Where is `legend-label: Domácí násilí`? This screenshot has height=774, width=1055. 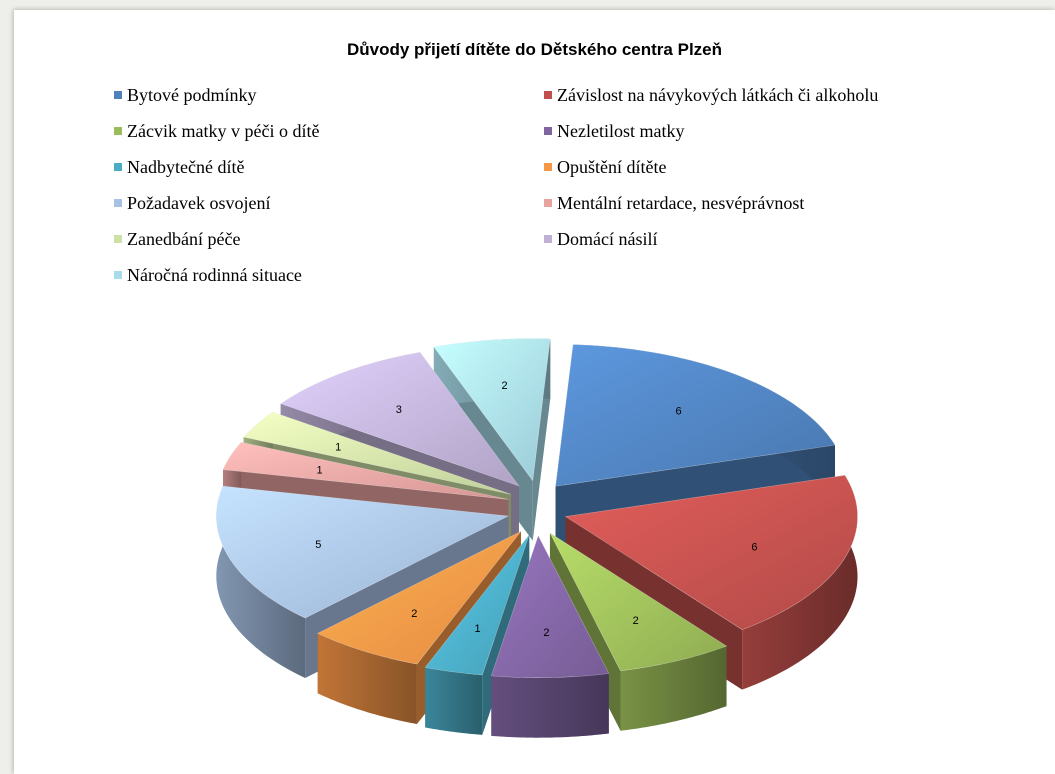
legend-label: Domácí násilí is located at coordinates (607, 239).